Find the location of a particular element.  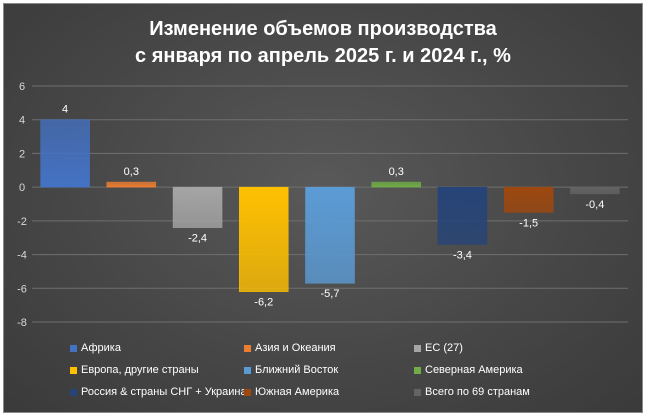

legend-label: Россия & страны СНГ + Украина is located at coordinates (164, 392).